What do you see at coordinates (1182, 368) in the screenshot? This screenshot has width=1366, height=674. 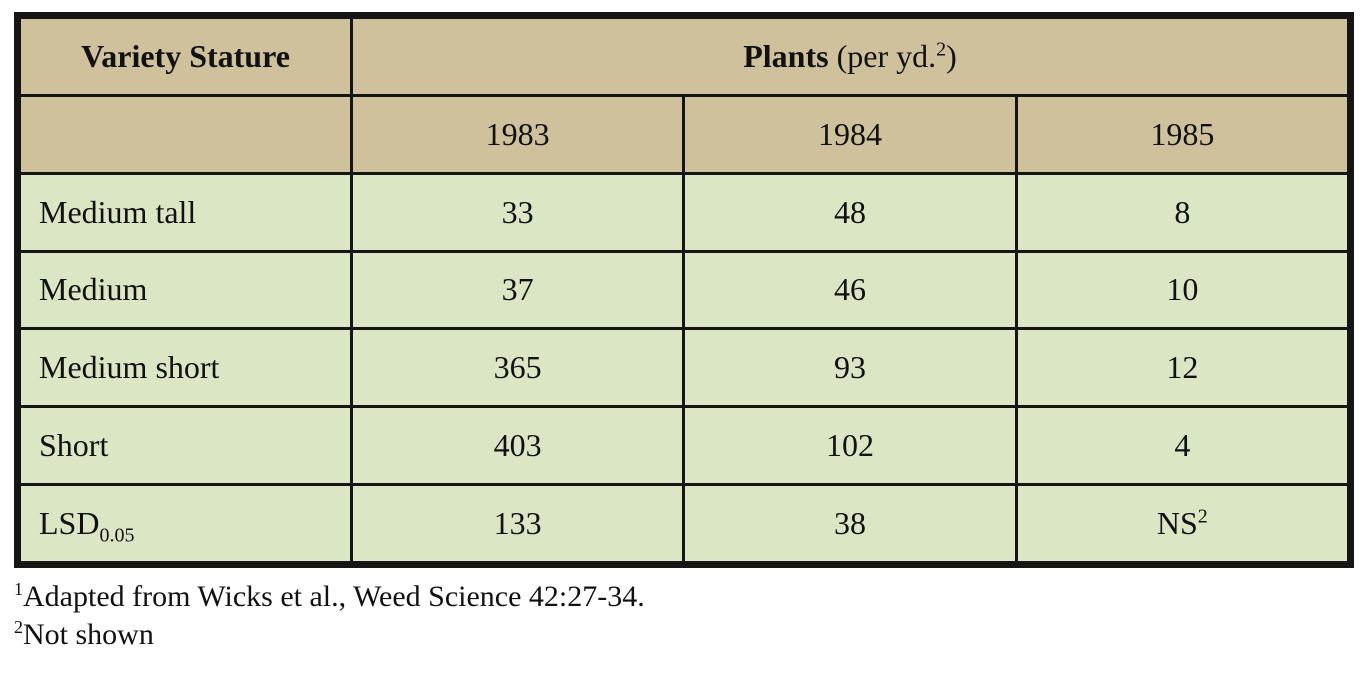 I see `table-cell: 12` at bounding box center [1182, 368].